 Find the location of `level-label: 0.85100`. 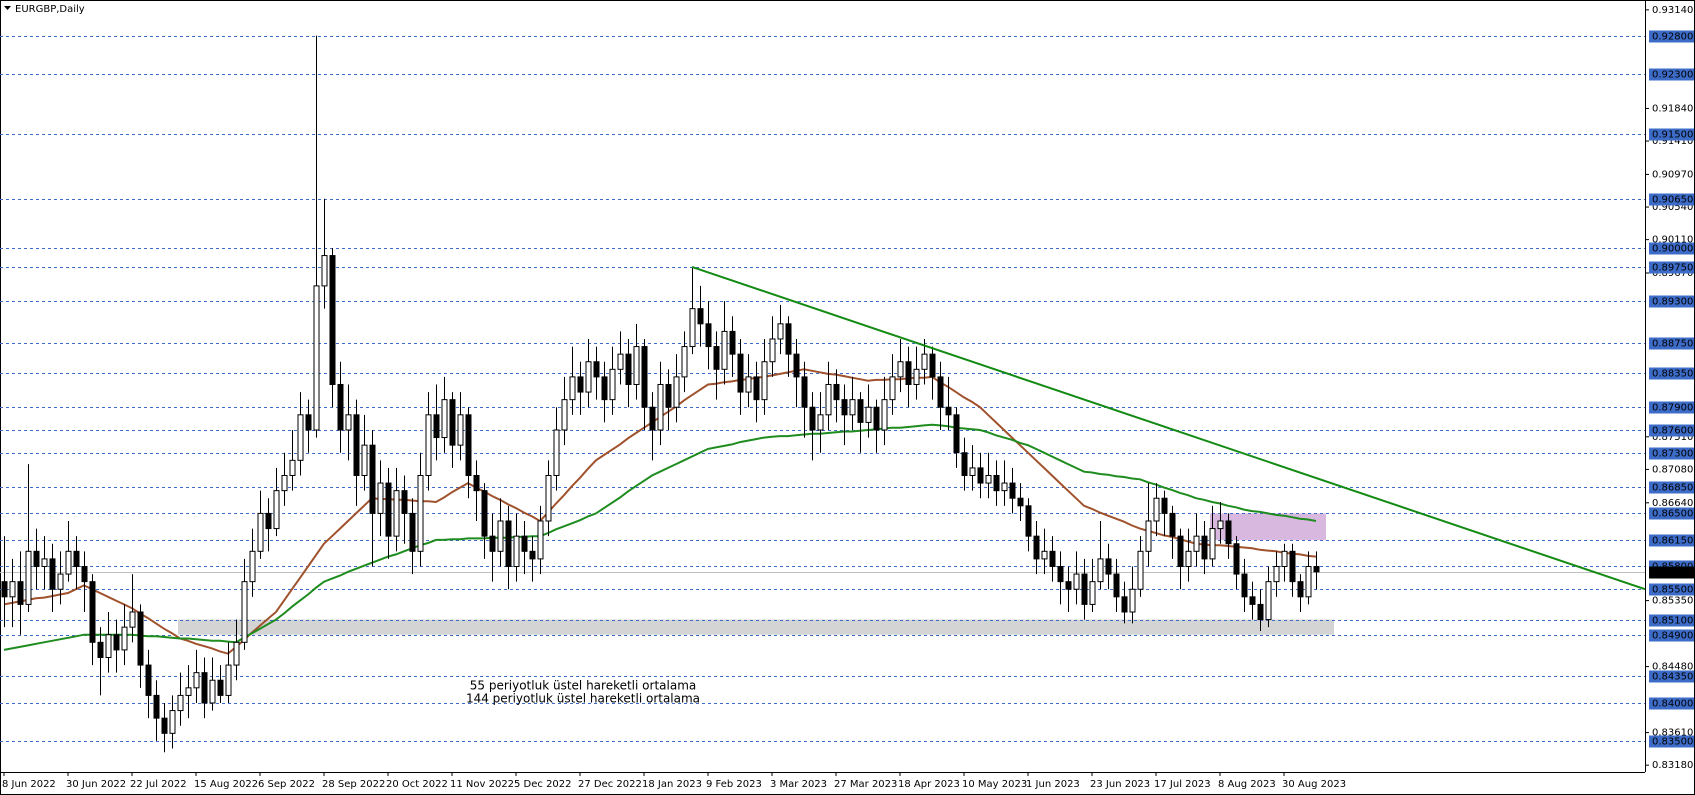

level-label: 0.85100 is located at coordinates (1672, 621).